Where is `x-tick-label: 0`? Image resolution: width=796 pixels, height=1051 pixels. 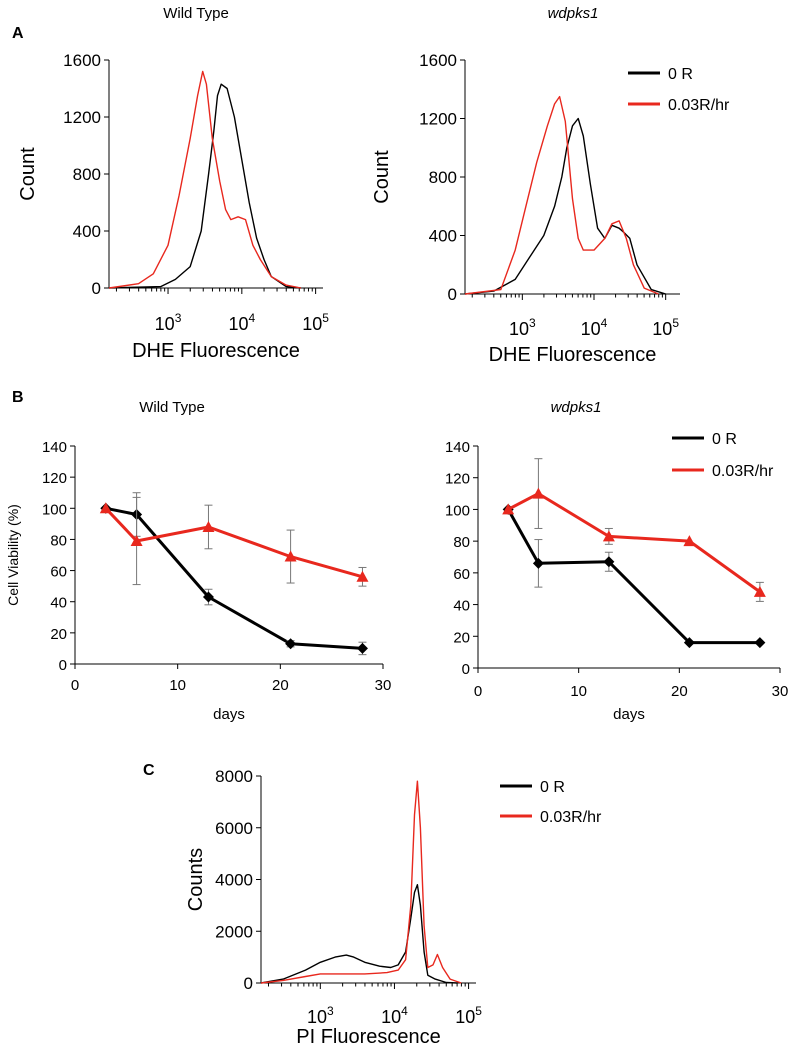 x-tick-label: 0 is located at coordinates (75, 685).